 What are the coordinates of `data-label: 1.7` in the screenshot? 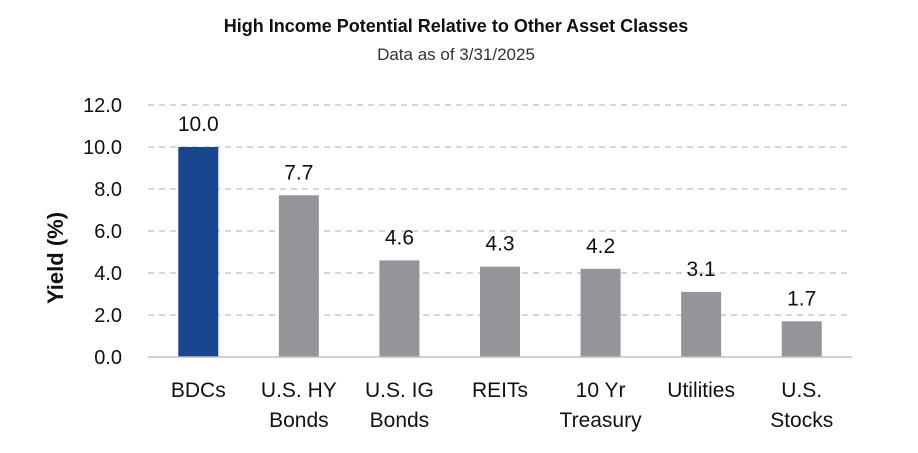 It's located at (801, 298).